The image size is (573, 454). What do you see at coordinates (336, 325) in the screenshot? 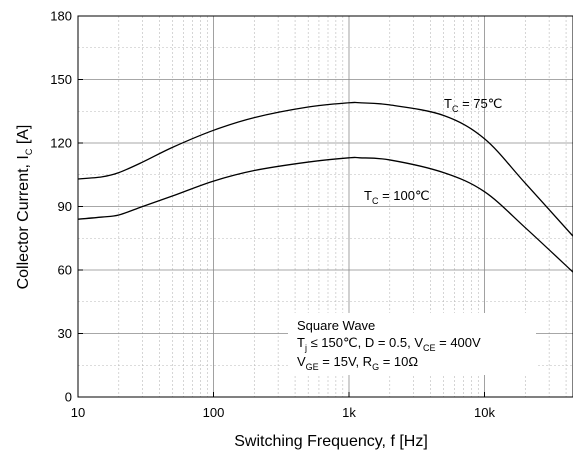
I see `annotation-line-1: Square Wave` at bounding box center [336, 325].